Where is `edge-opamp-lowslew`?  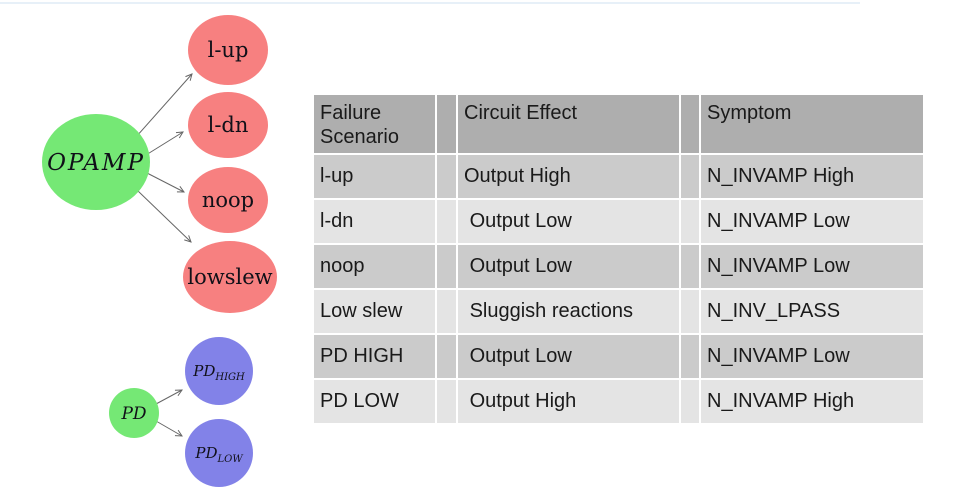
edge-opamp-lowslew is located at coordinates (164, 216).